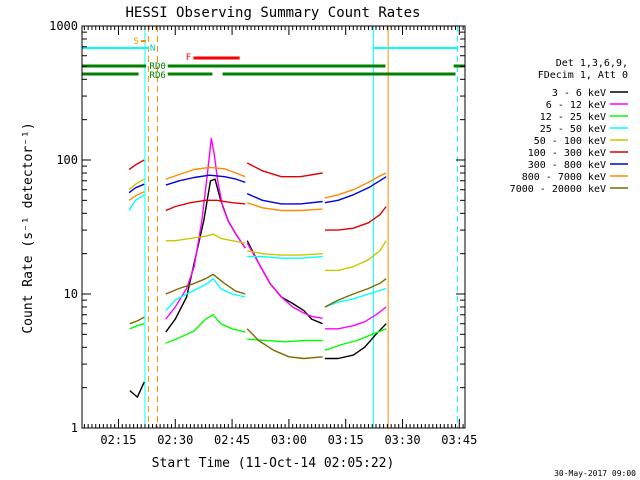 This screenshot has width=640, height=480. Describe the element at coordinates (459, 440) in the screenshot. I see `x-tick-label: 03:45` at that location.